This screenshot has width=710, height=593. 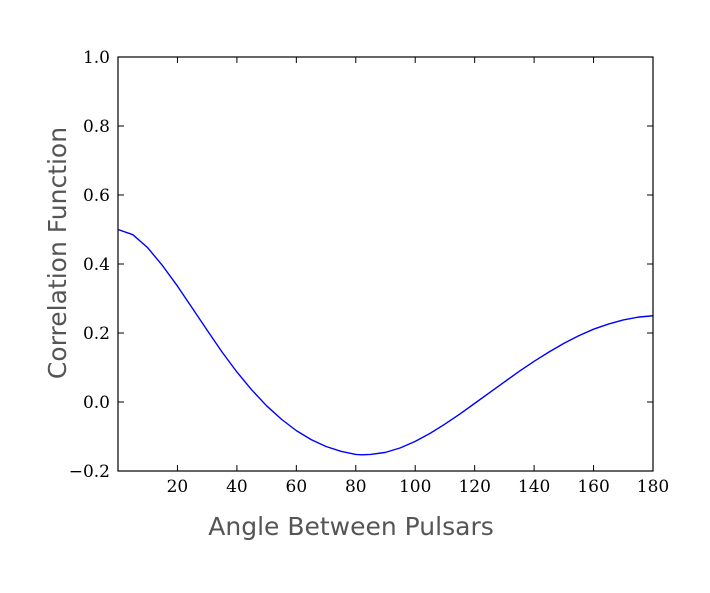 I want to click on y-axis-title: Correlation Function, so click(x=57, y=253).